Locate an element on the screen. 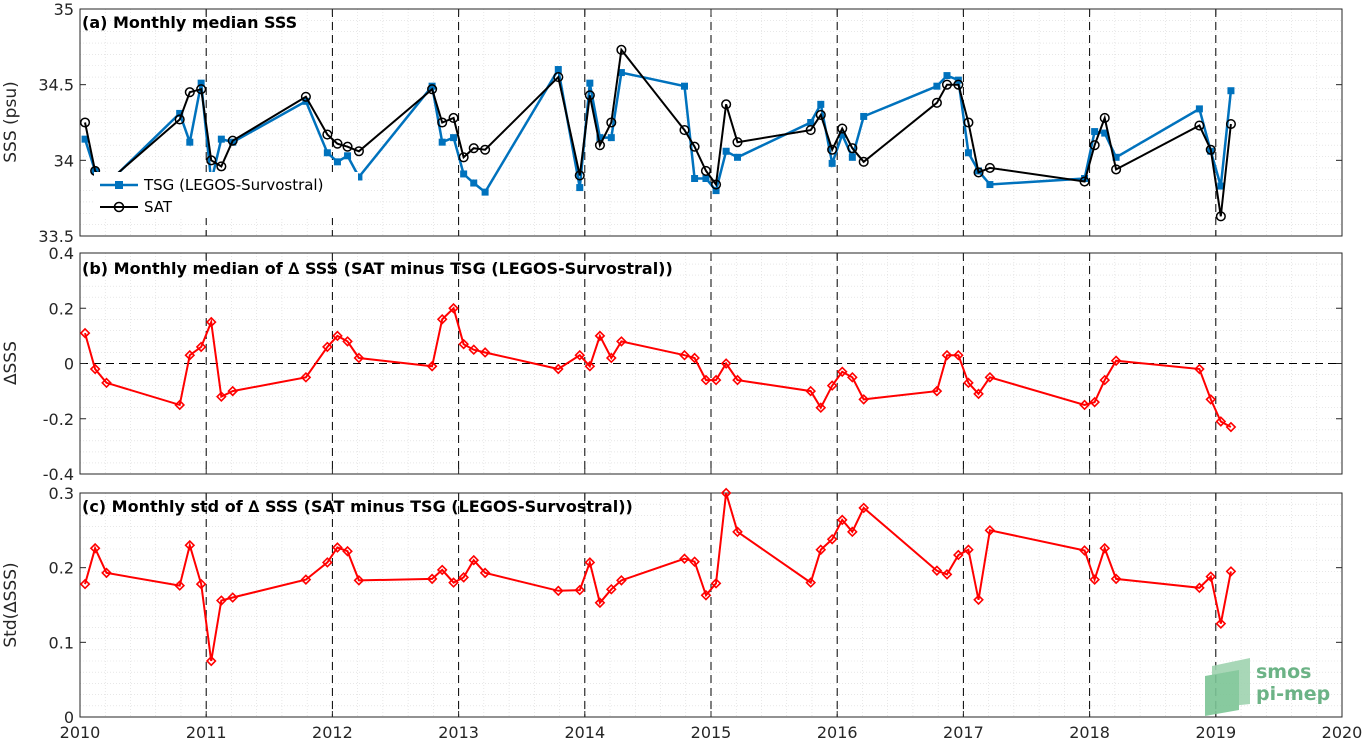 The width and height of the screenshot is (1367, 745). y-tick-label: -0.2 is located at coordinates (58, 419).